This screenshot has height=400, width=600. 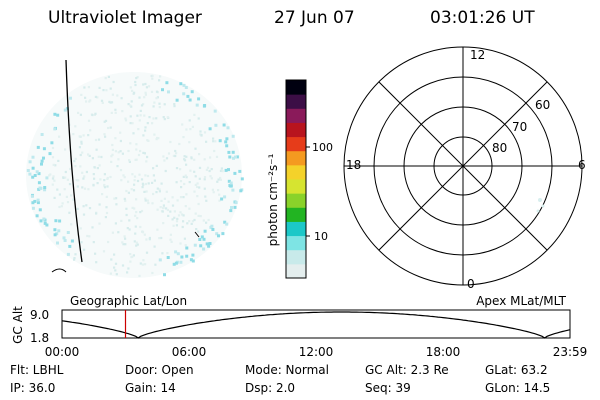 What do you see at coordinates (582, 165) in the screenshot?
I see `mlt-label-6: 6` at bounding box center [582, 165].